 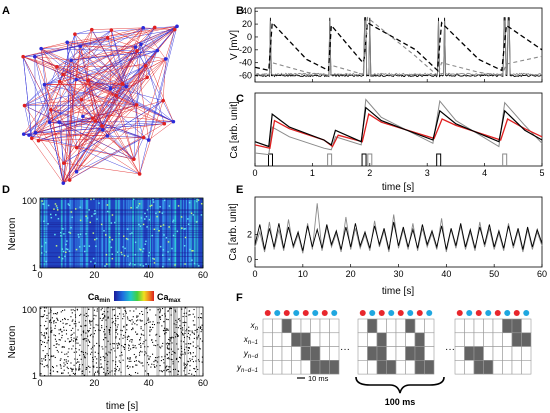 I want to click on x-tick-label: 1, so click(x=312, y=173).